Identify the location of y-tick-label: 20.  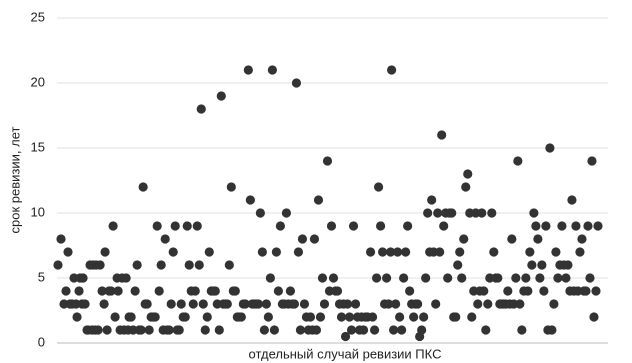
(38, 81).